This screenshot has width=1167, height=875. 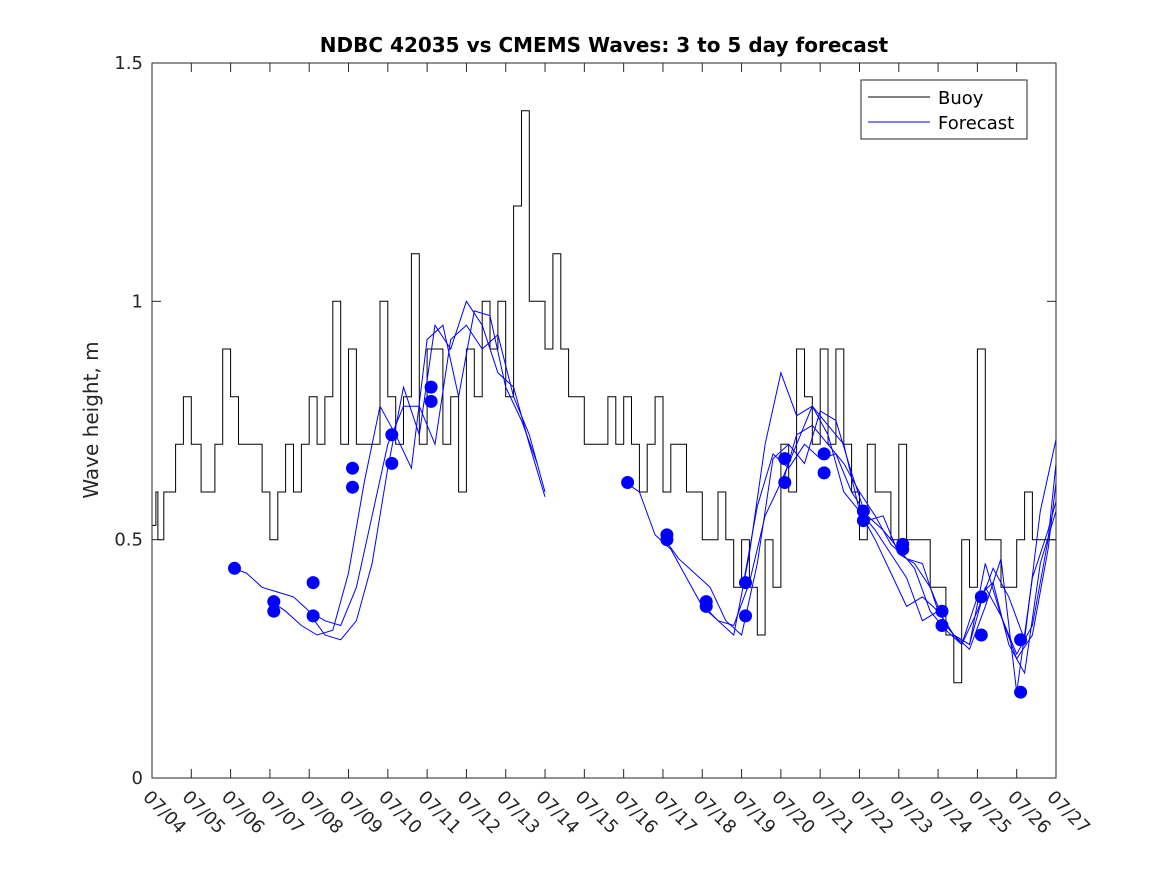 I want to click on x-tick-label: 07/15, so click(x=597, y=813).